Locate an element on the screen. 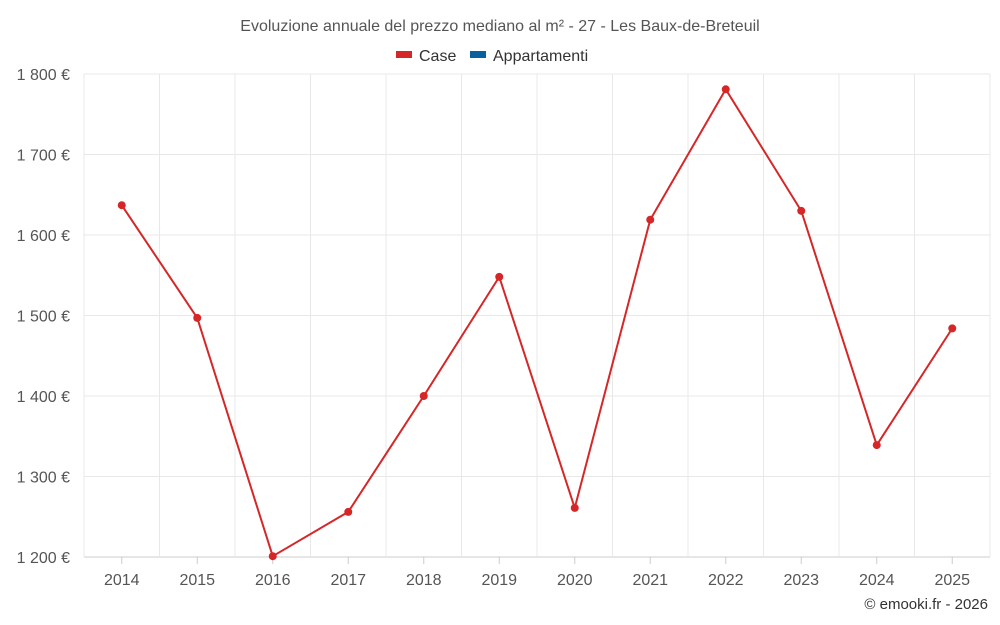 The image size is (1000, 625). x-tick-label: 2018 is located at coordinates (424, 580).